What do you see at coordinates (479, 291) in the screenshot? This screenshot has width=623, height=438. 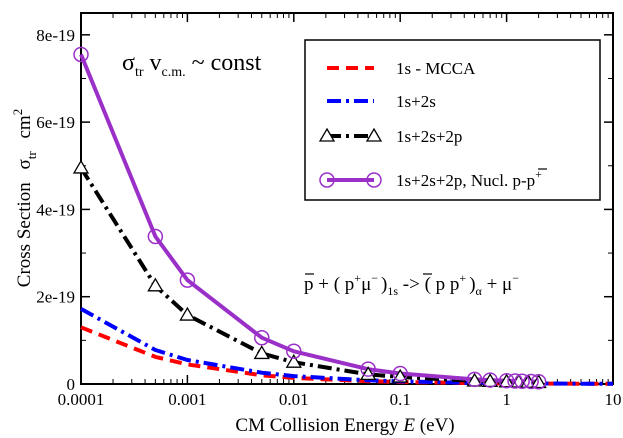 I see `reaction-sub-alpha: α` at bounding box center [479, 291].